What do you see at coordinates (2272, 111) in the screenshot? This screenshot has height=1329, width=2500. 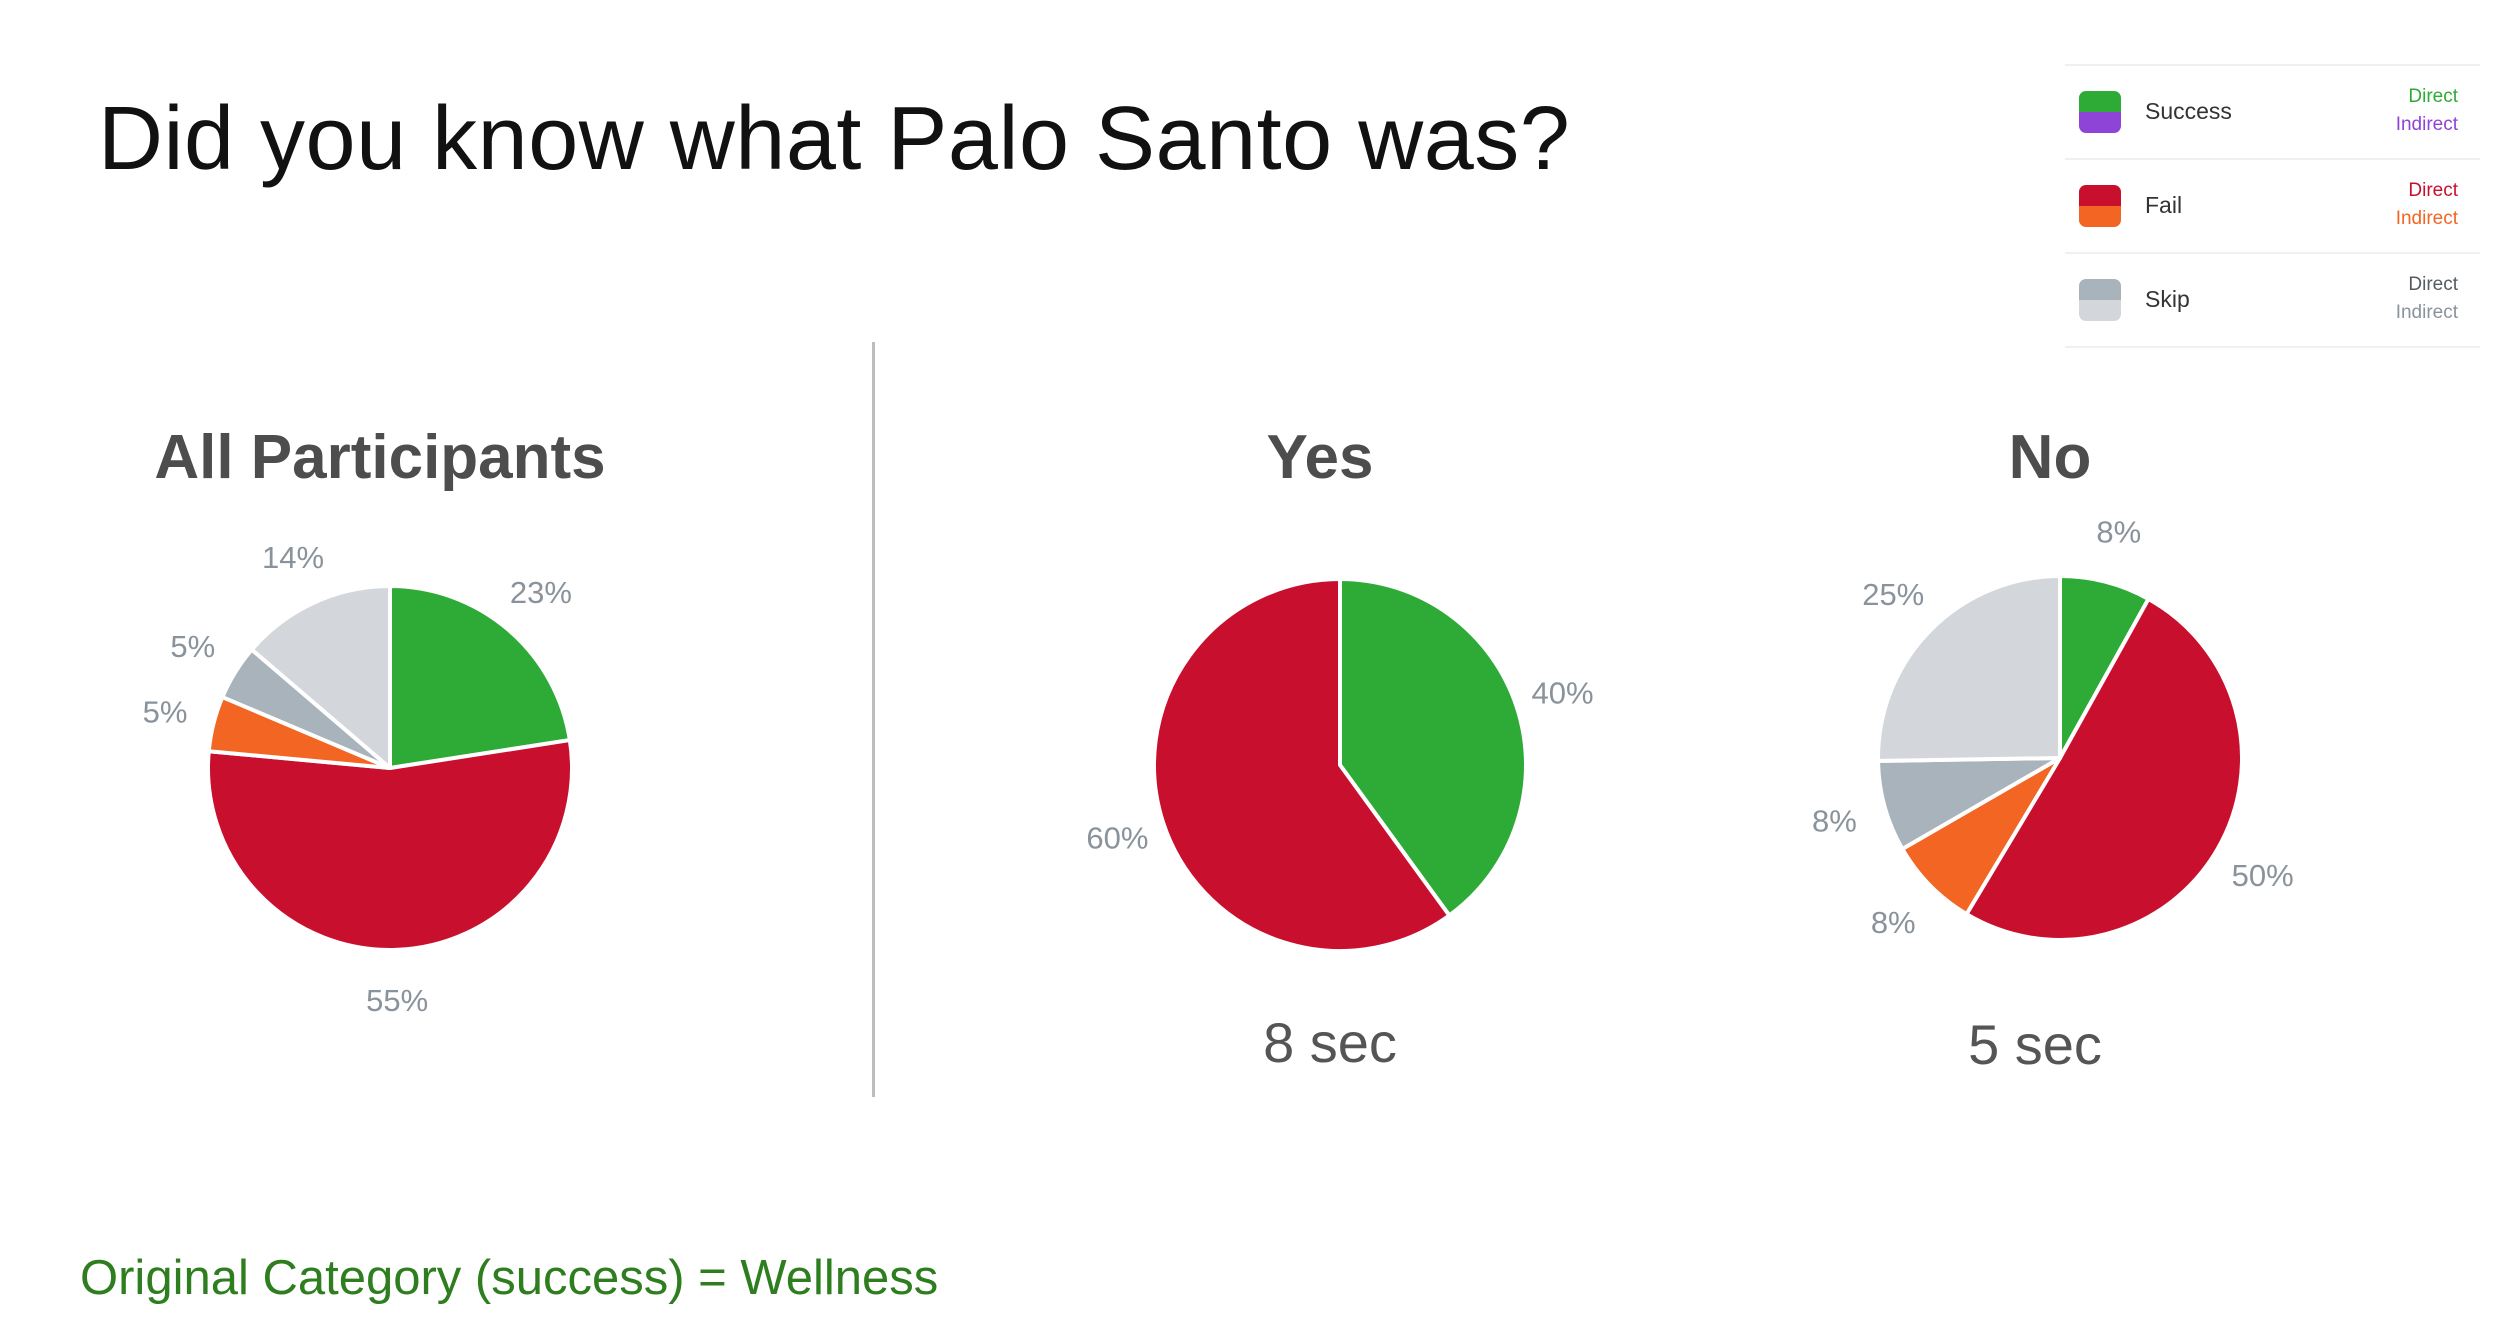 I see `legend-row-success: Success Direct Indirect` at bounding box center [2272, 111].